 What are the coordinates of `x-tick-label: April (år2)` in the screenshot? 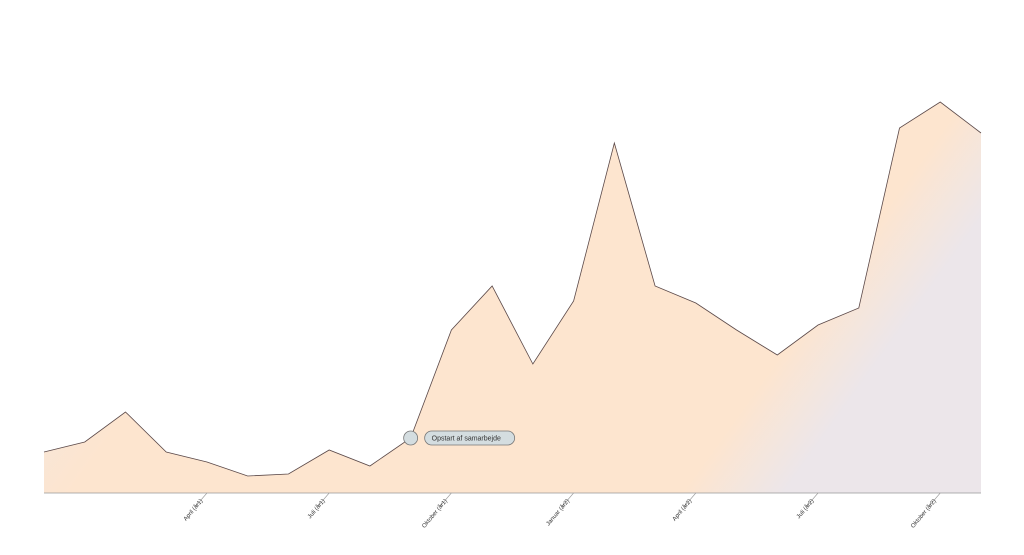 It's located at (682, 510).